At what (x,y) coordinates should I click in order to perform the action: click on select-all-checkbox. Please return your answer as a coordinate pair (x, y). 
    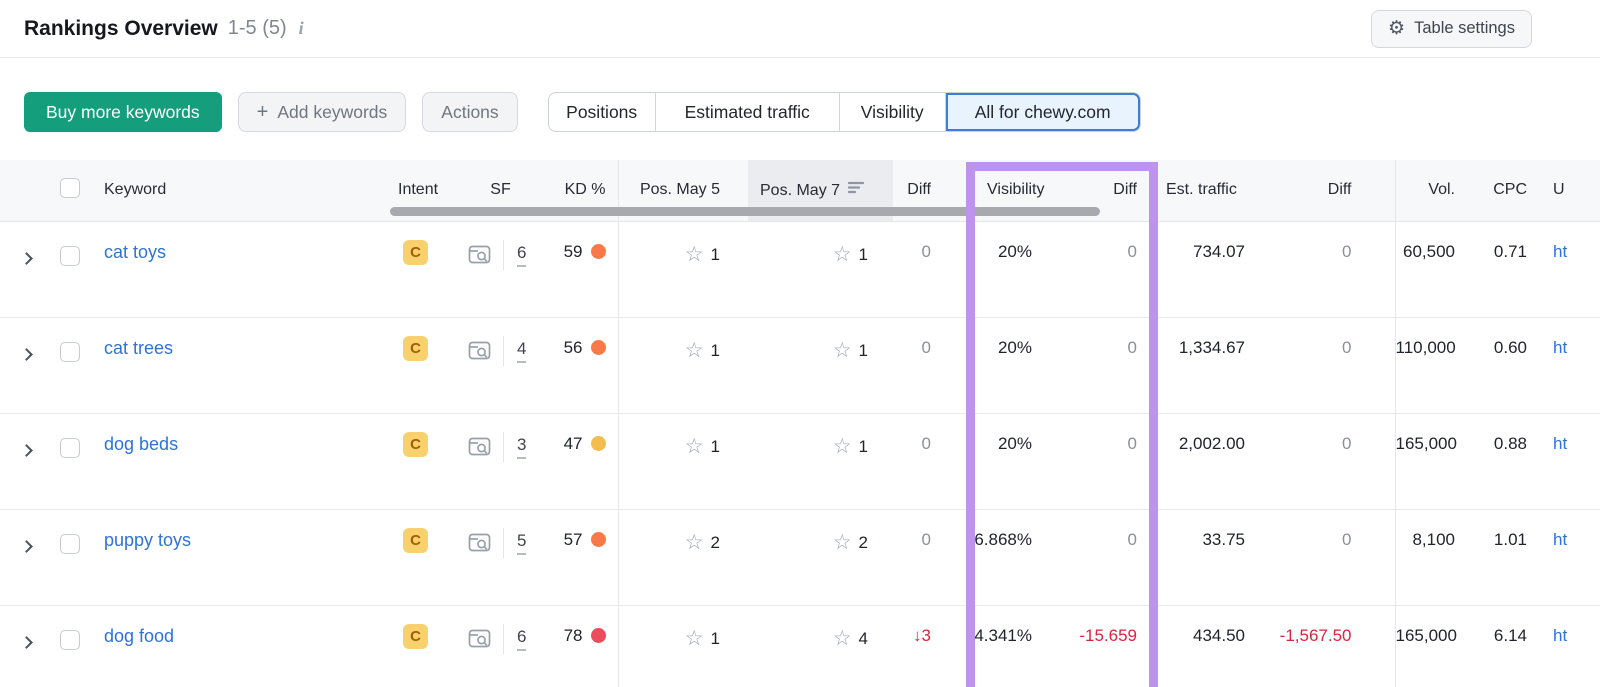
    Looking at the image, I should click on (70, 187).